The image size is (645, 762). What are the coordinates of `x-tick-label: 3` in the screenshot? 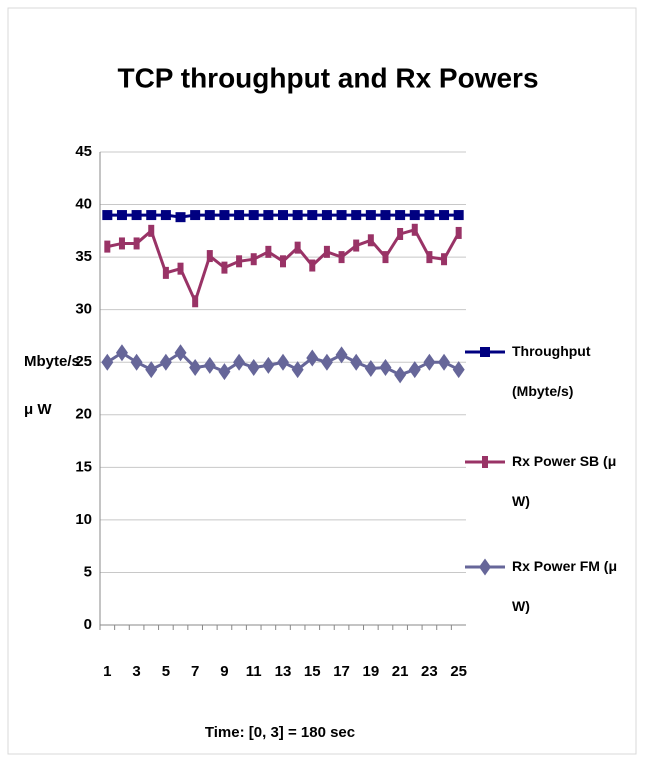 It's located at (136, 671).